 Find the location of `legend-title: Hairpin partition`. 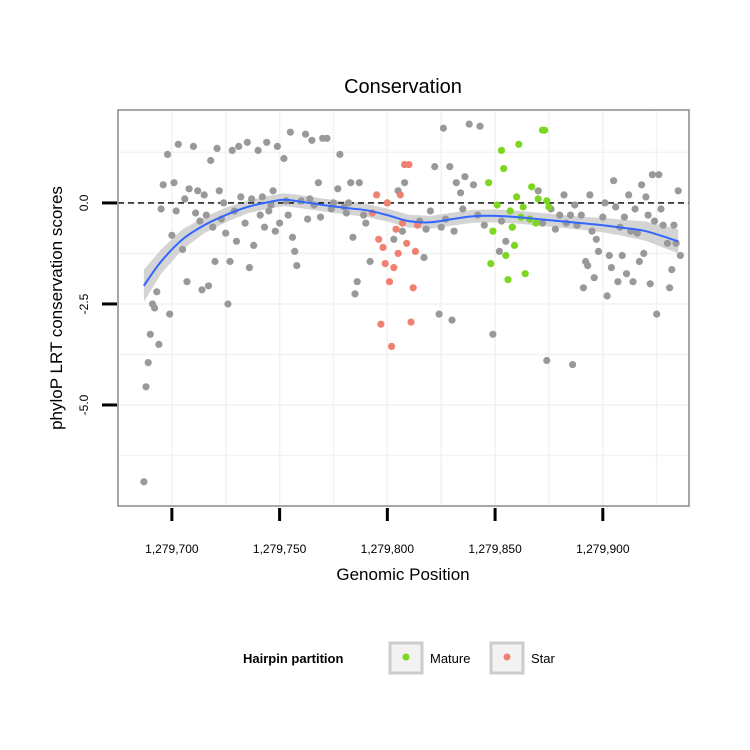

legend-title: Hairpin partition is located at coordinates (293, 658).